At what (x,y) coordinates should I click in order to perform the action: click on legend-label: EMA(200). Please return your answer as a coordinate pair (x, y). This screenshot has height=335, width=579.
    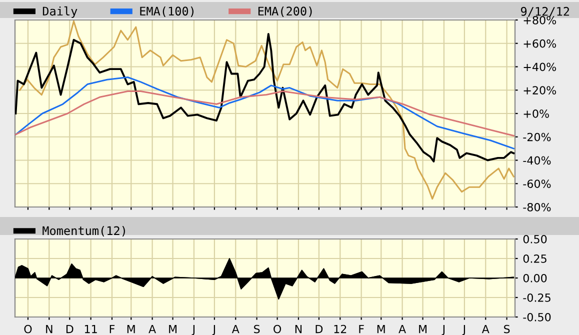
    Looking at the image, I should click on (285, 11).